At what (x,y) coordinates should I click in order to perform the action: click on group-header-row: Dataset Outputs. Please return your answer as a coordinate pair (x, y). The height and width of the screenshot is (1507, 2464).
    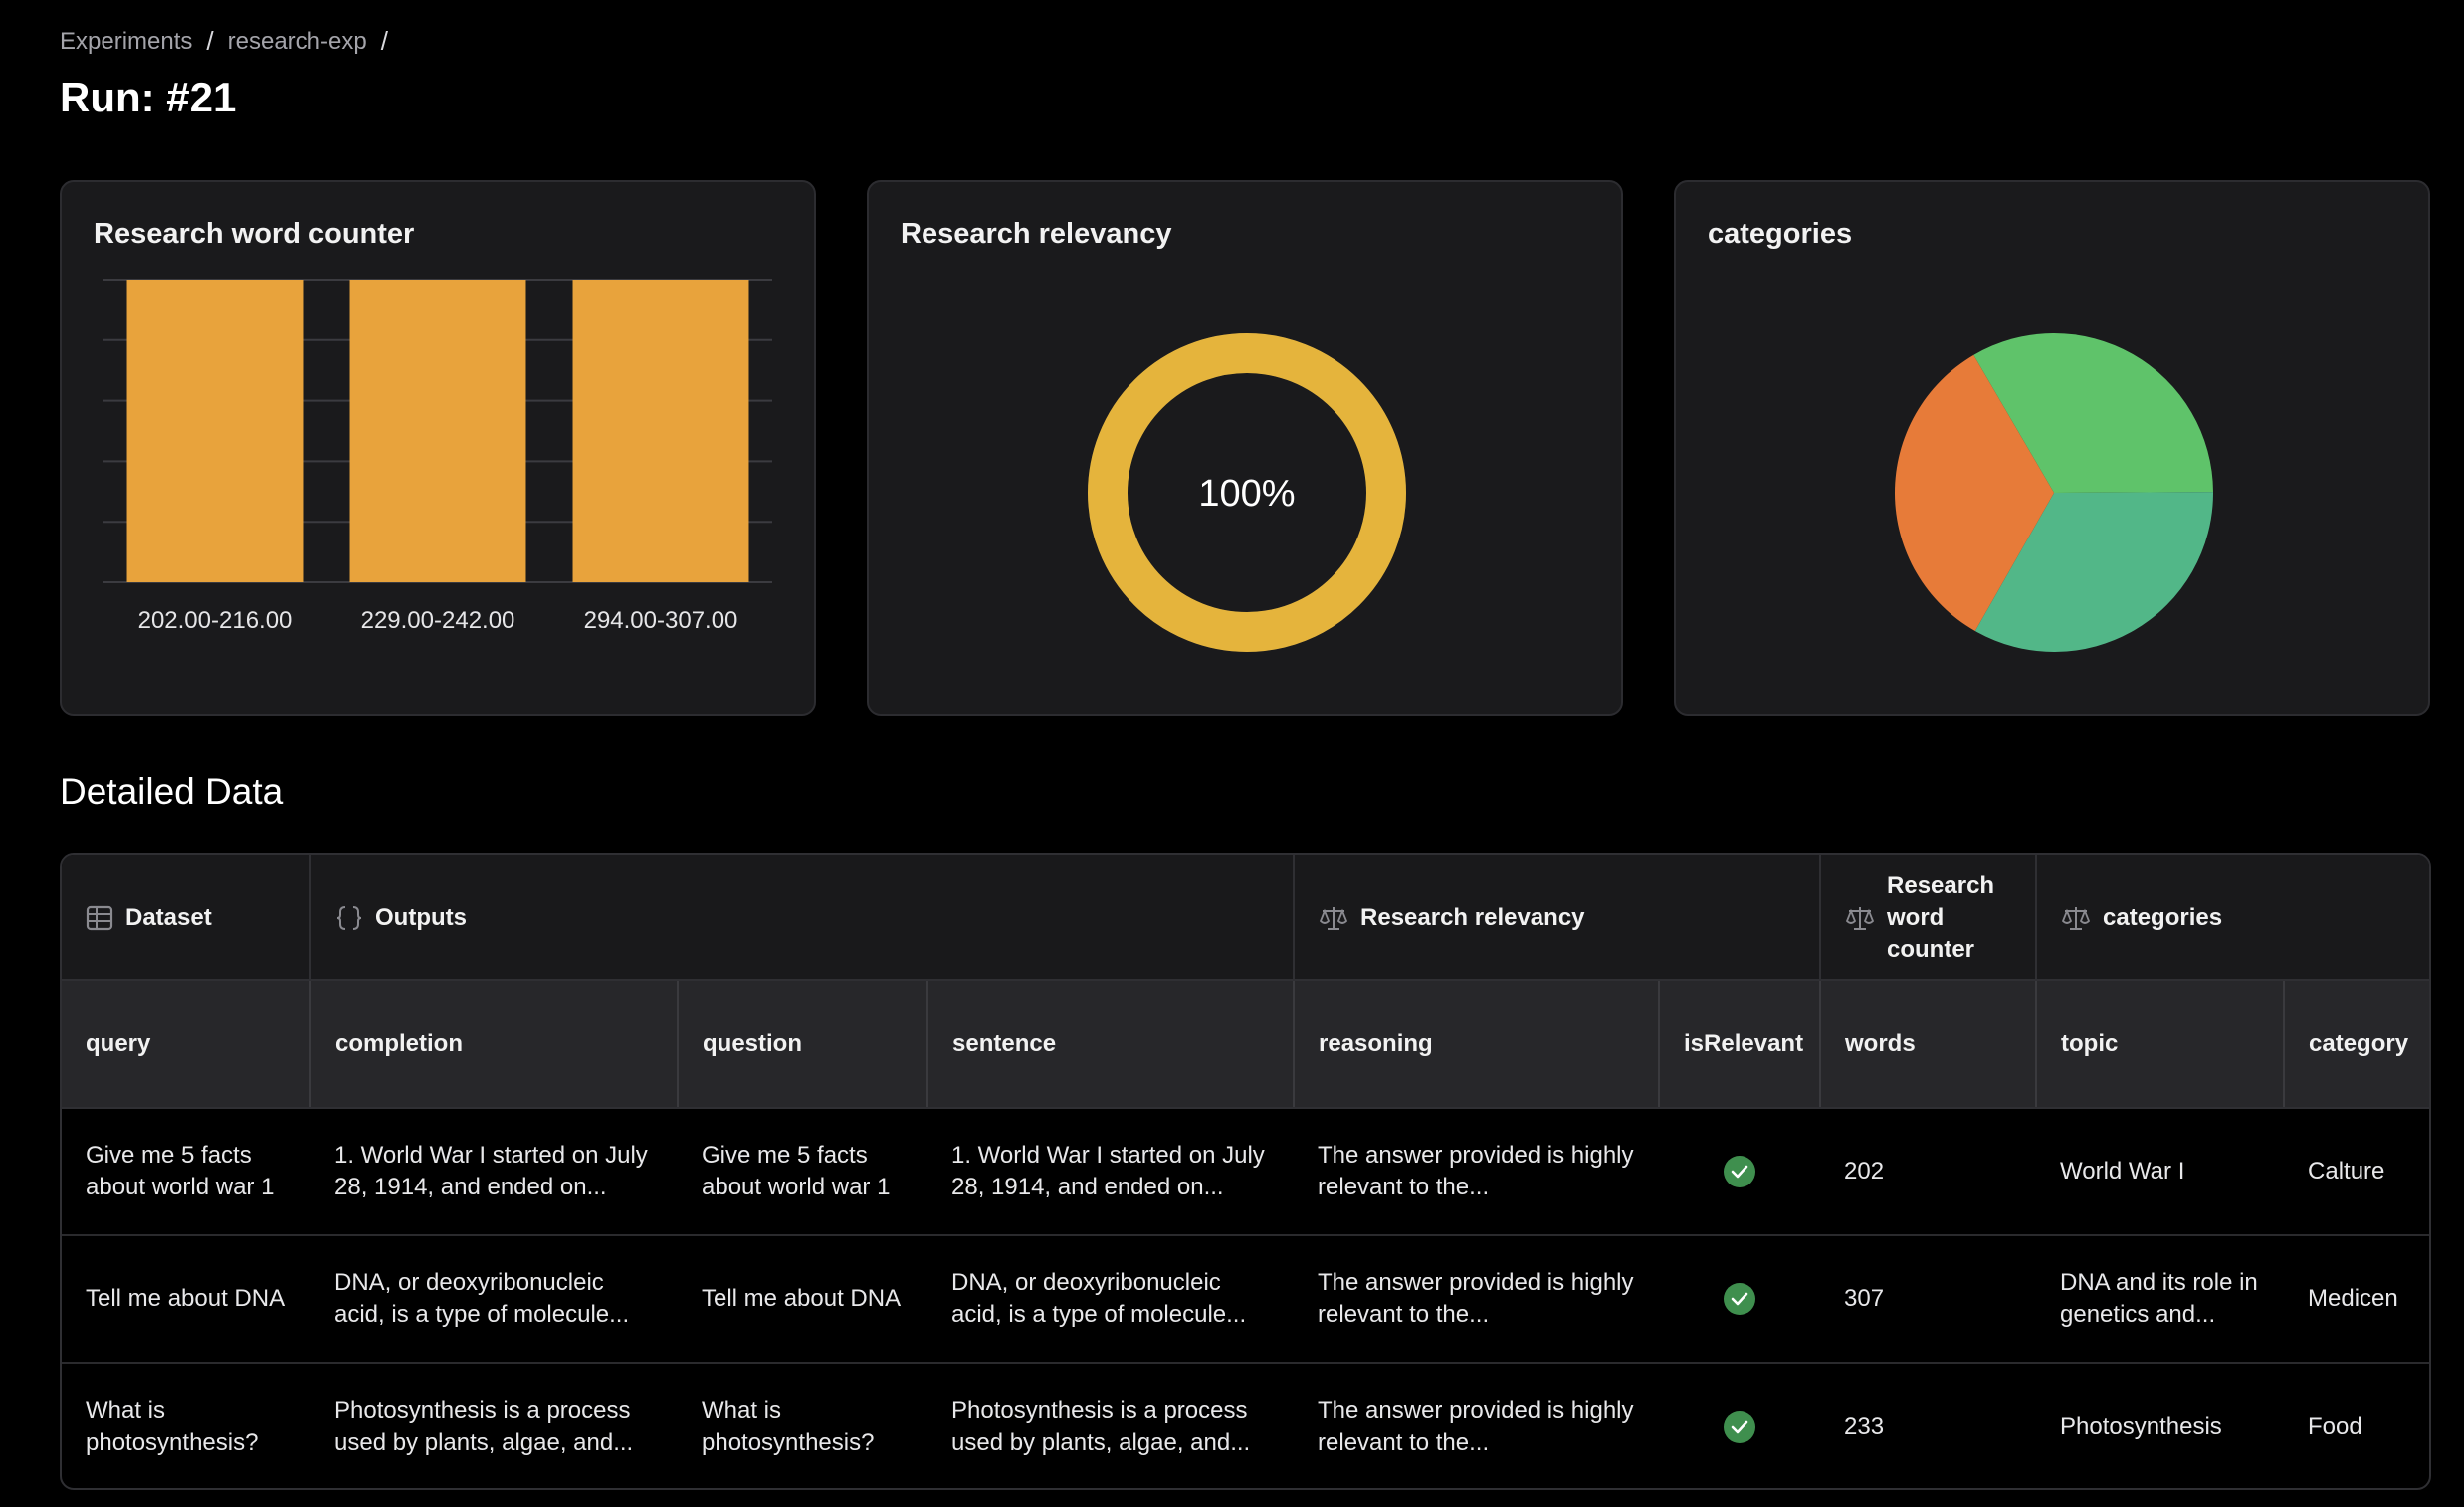
    Looking at the image, I should click on (1246, 918).